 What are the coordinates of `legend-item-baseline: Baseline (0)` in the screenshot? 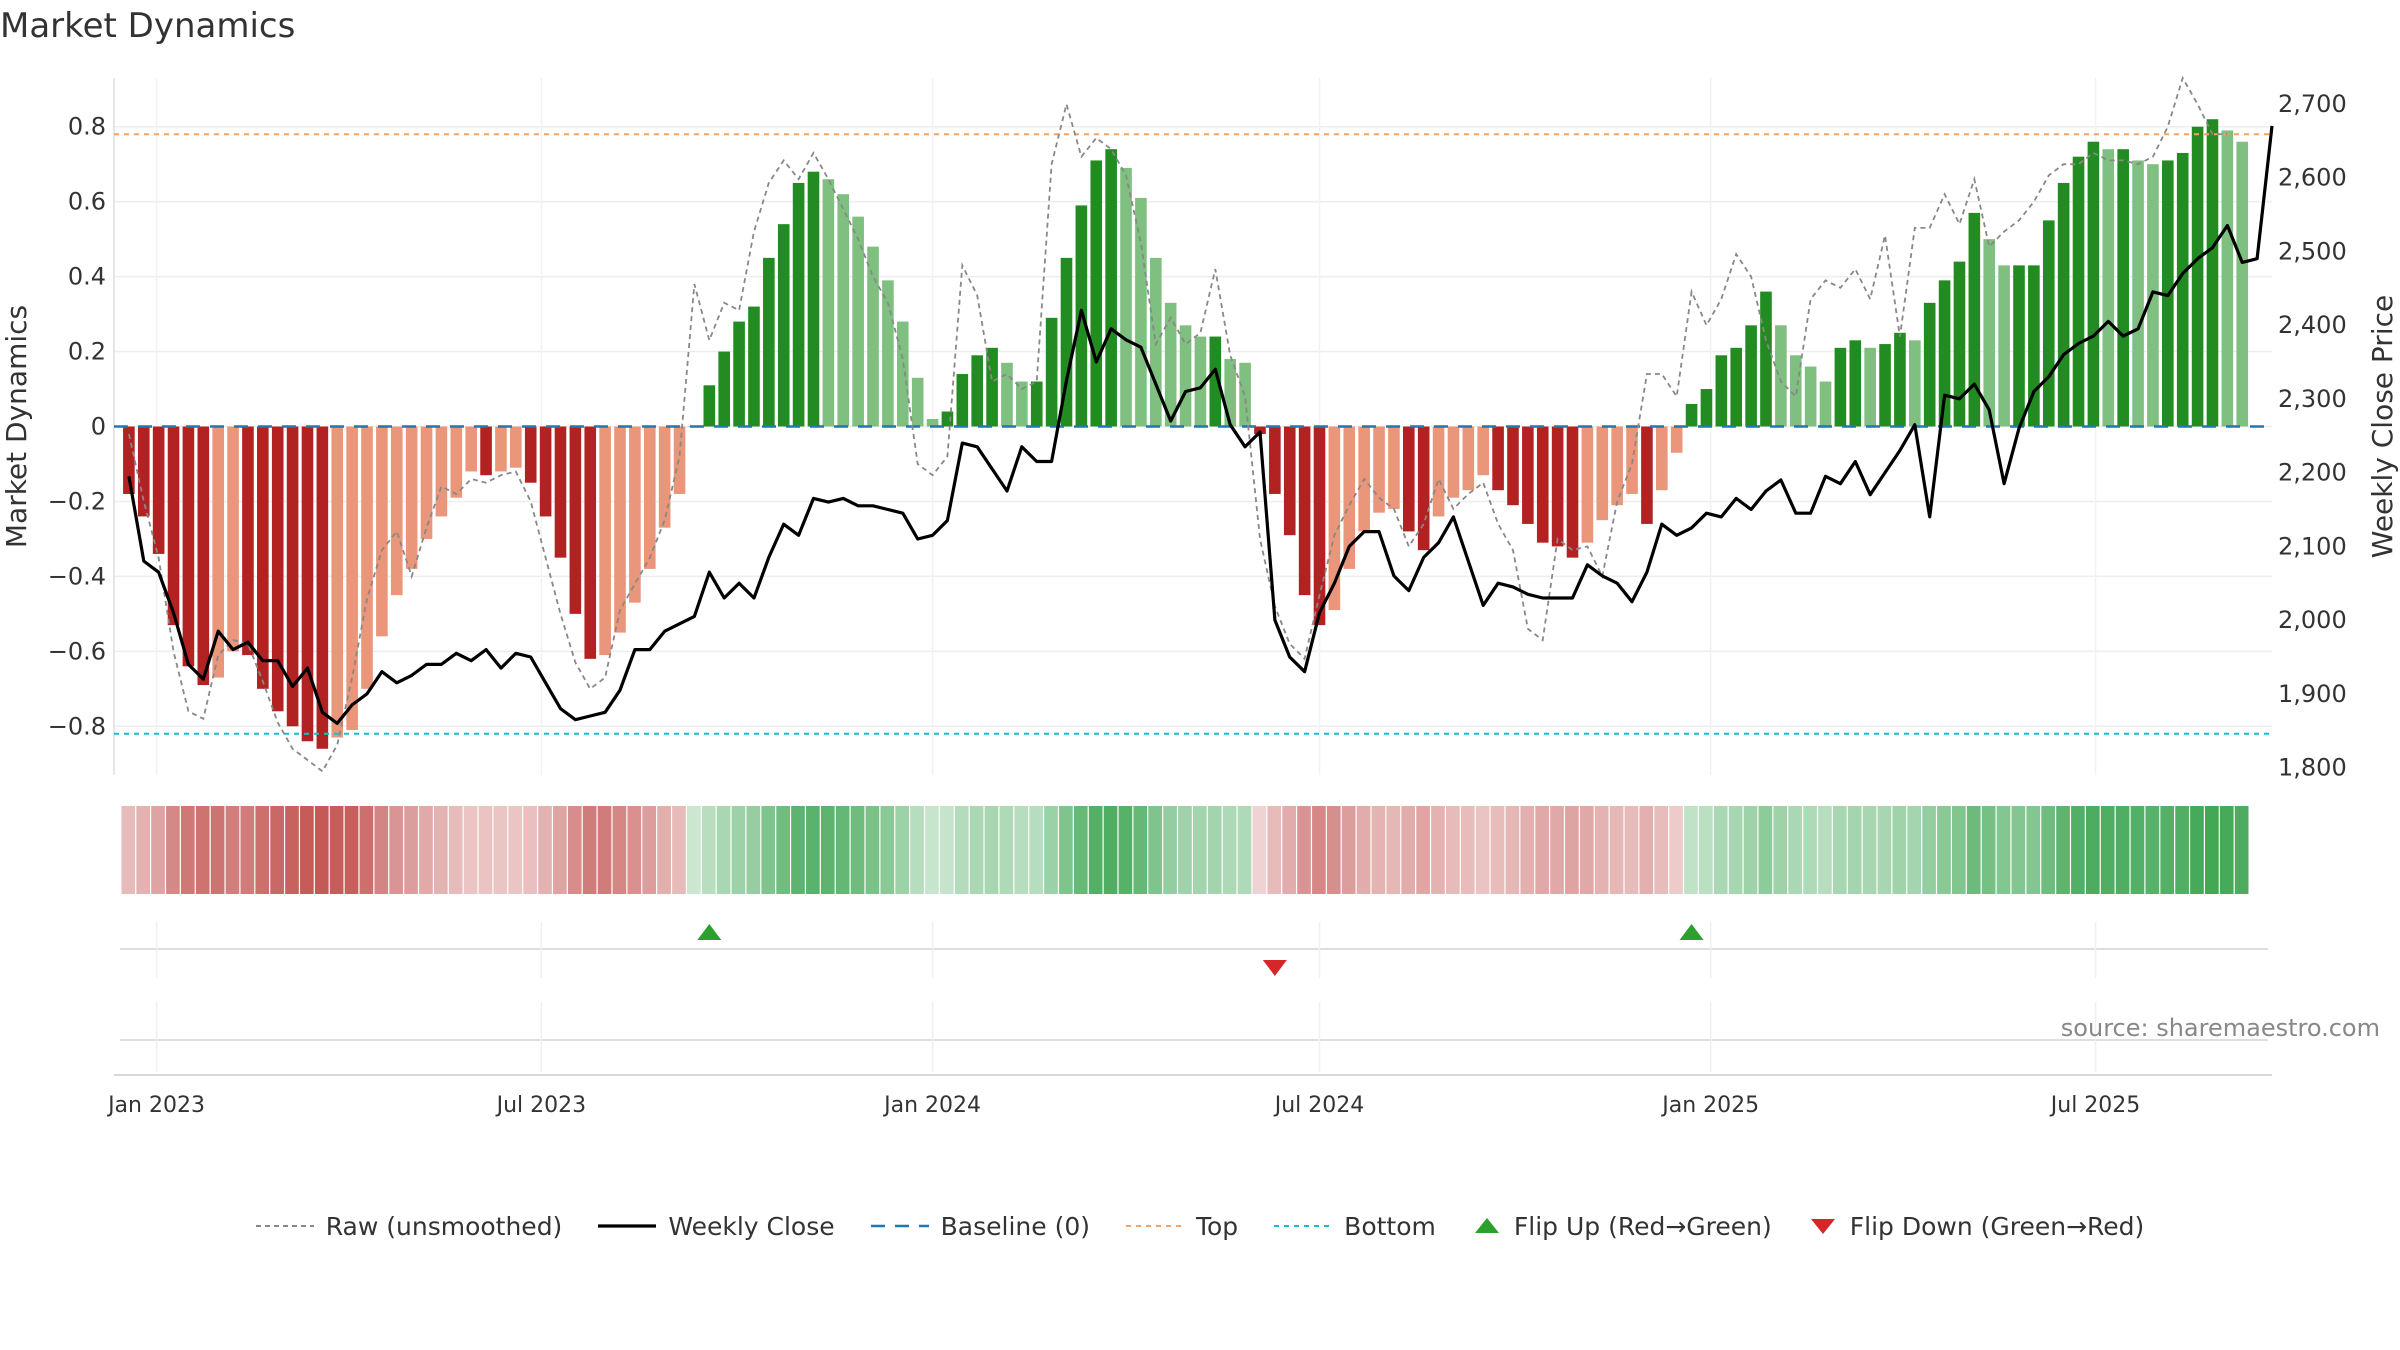 It's located at (980, 1226).